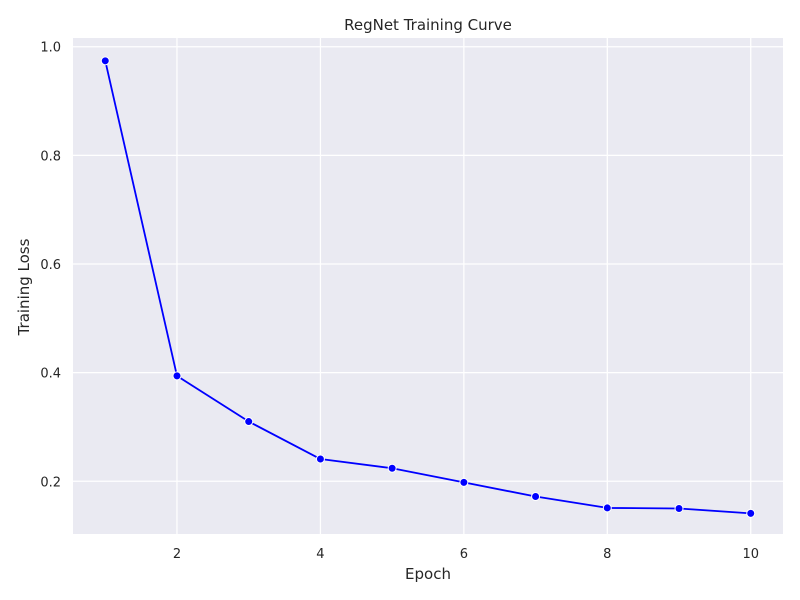  What do you see at coordinates (24, 287) in the screenshot?
I see `y-axis-label: Training Loss` at bounding box center [24, 287].